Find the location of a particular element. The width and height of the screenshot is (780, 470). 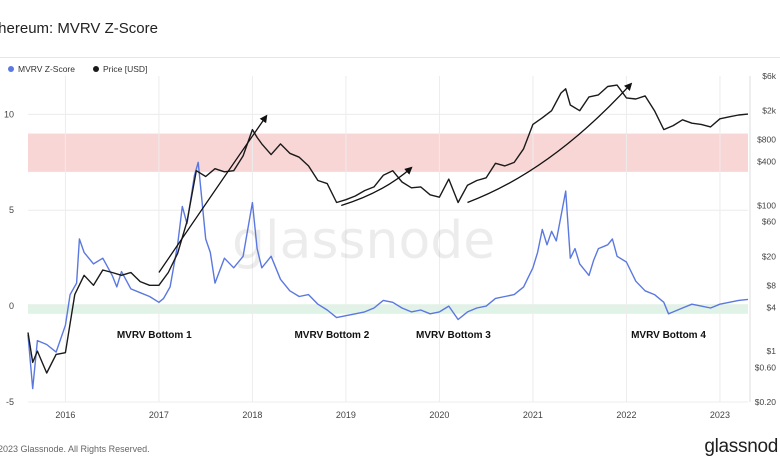

watermark: glassnode is located at coordinates (363, 241).